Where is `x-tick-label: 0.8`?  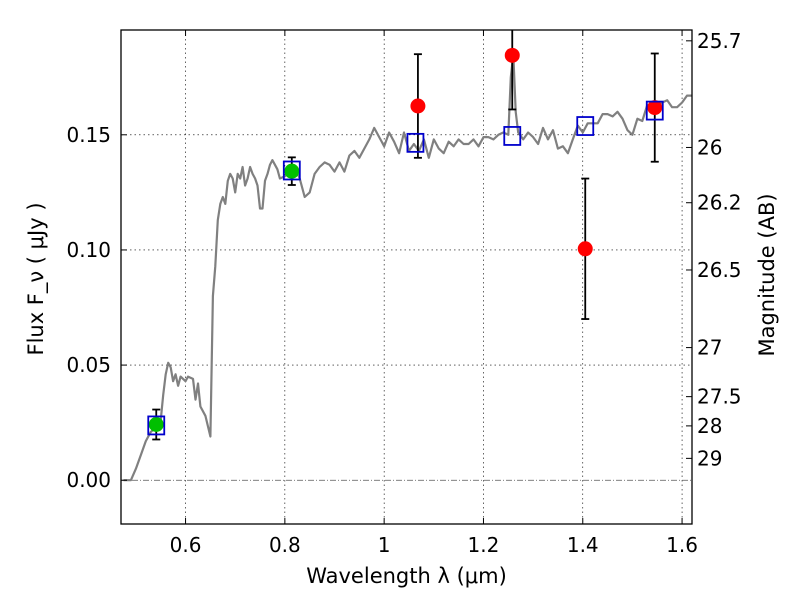 x-tick-label: 0.8 is located at coordinates (285, 545).